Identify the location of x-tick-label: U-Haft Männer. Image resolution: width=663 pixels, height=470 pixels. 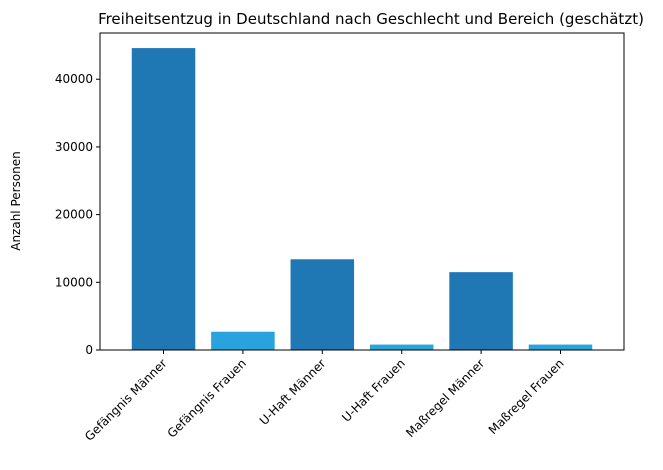
(293, 392).